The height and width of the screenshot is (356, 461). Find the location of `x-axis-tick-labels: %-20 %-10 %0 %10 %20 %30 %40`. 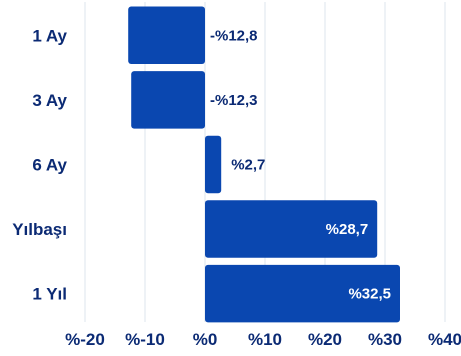

x-axis-tick-labels: %-20 %-10 %0 %10 %20 %30 %40 is located at coordinates (263, 339).